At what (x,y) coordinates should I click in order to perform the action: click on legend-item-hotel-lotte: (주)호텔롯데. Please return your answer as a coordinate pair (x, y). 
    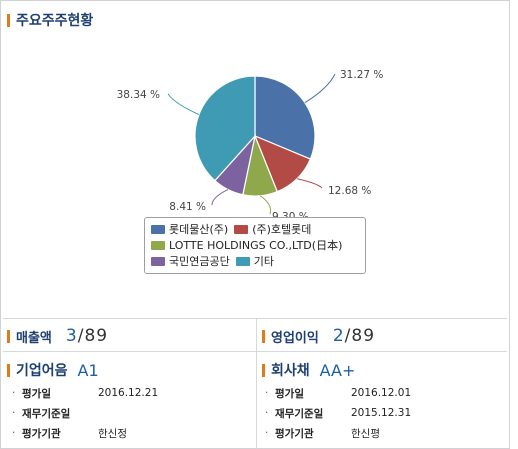
    Looking at the image, I should click on (272, 229).